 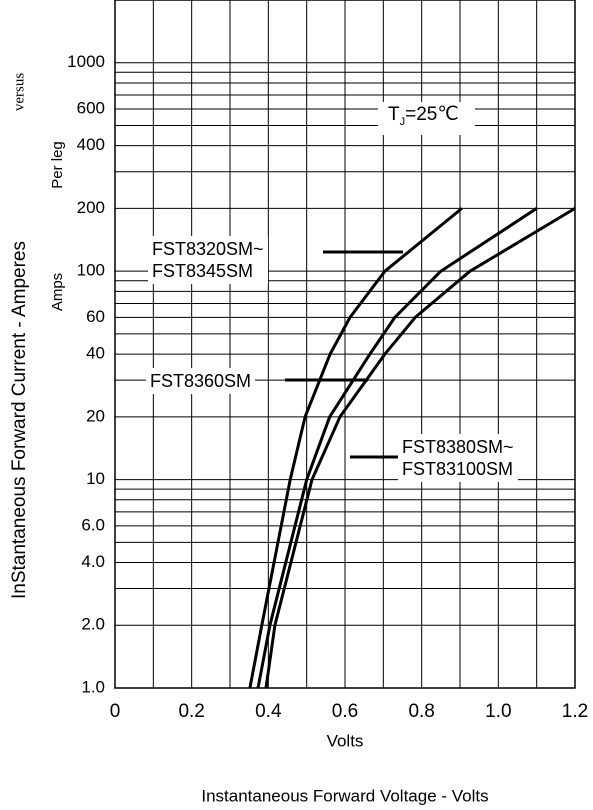 What do you see at coordinates (344, 795) in the screenshot?
I see `caption: Instantaneous Forward Voltage - Volts` at bounding box center [344, 795].